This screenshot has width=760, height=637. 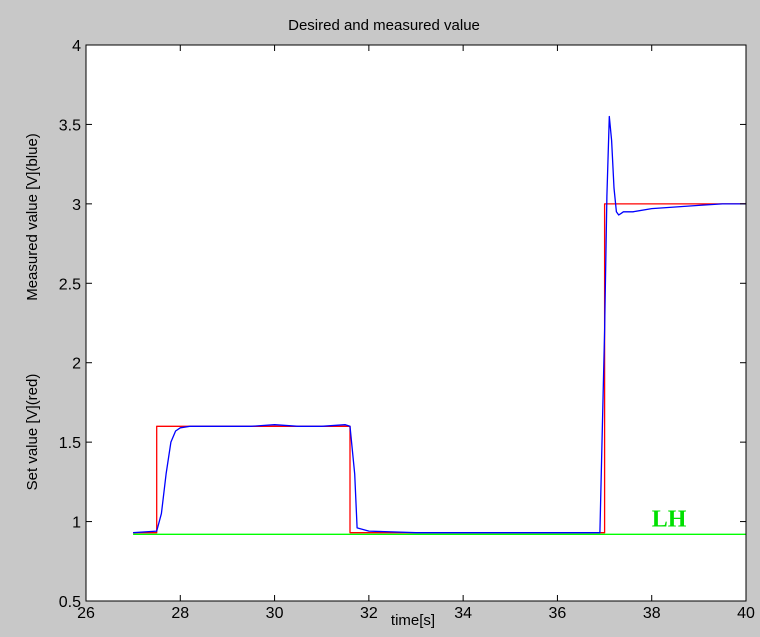 I want to click on y-tick-label: 2.5, so click(x=70, y=284).